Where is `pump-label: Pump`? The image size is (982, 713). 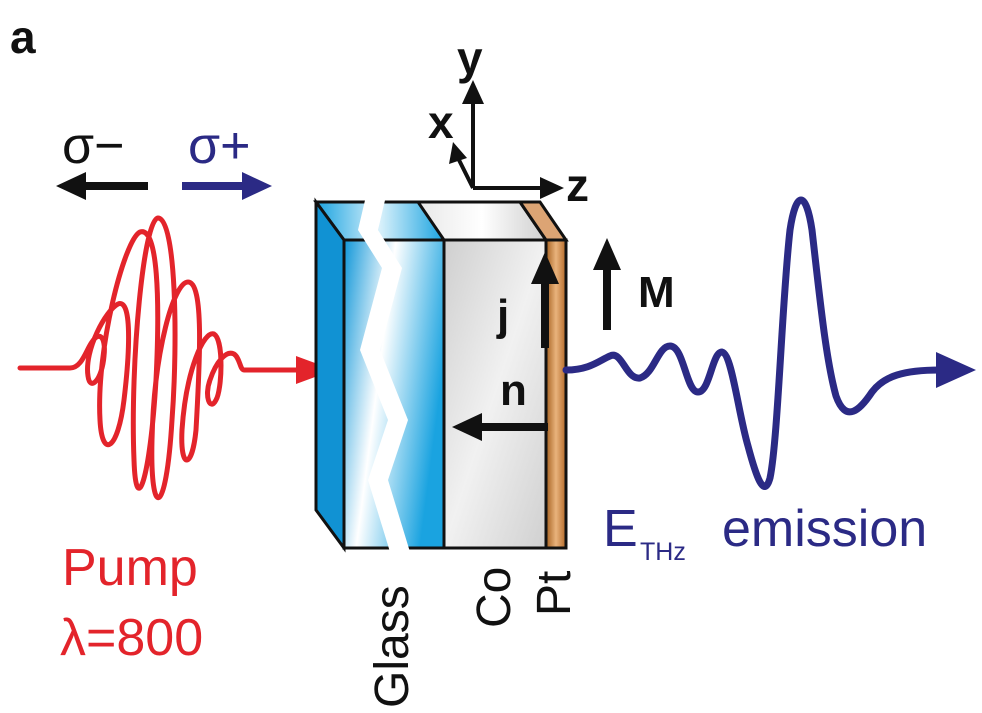 pump-label: Pump is located at coordinates (130, 568).